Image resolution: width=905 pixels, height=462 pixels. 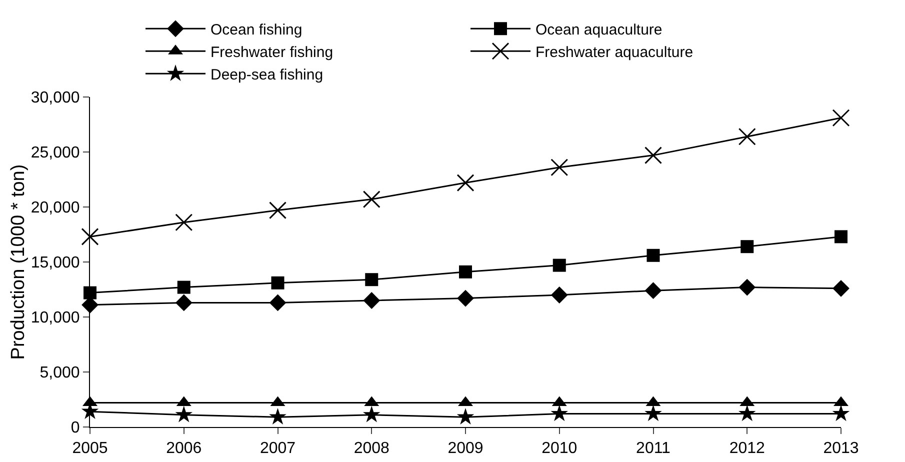 I want to click on y-tick-label: 0, so click(x=75, y=428).